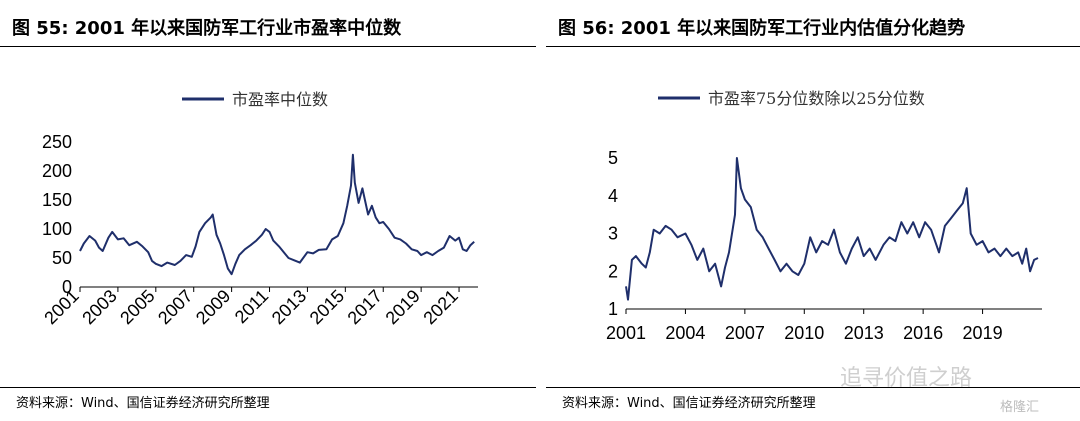  Describe the element at coordinates (57, 171) in the screenshot. I see `y-tick-label: 200` at that location.